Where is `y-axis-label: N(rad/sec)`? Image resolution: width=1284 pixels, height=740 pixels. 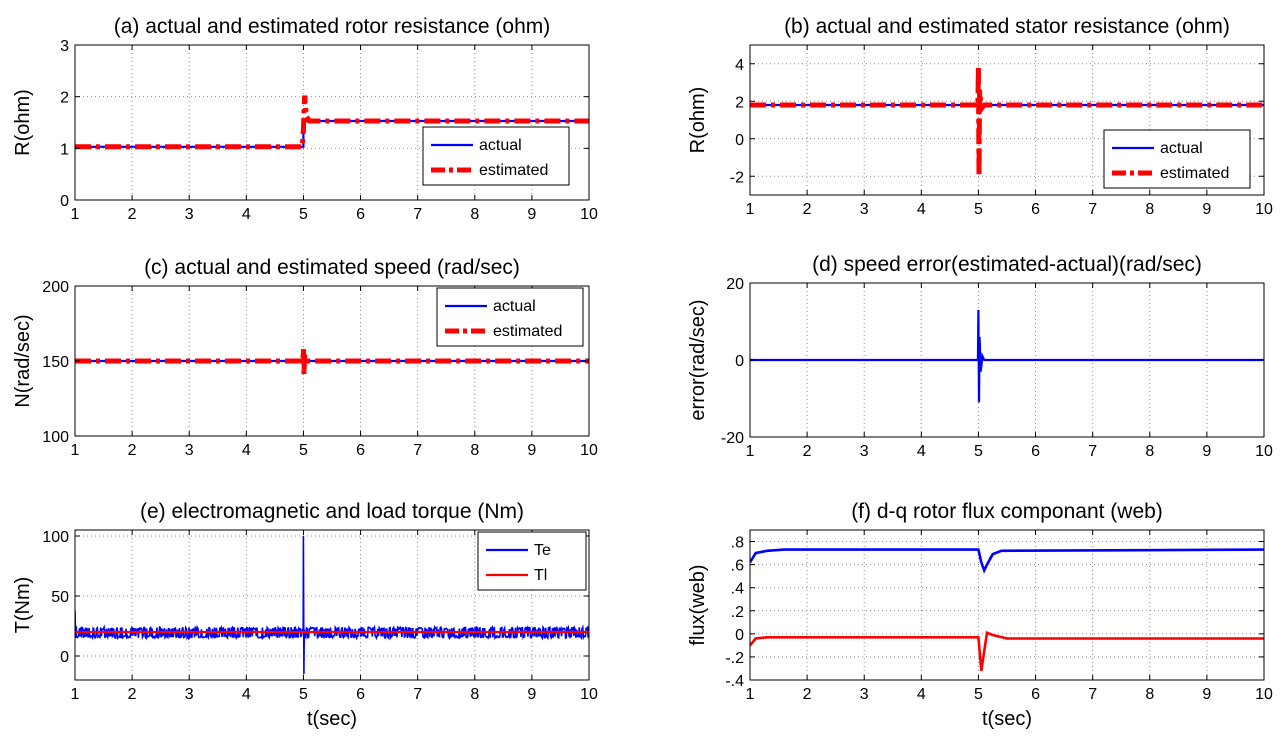
y-axis-label: N(rad/sec) is located at coordinates (23, 360).